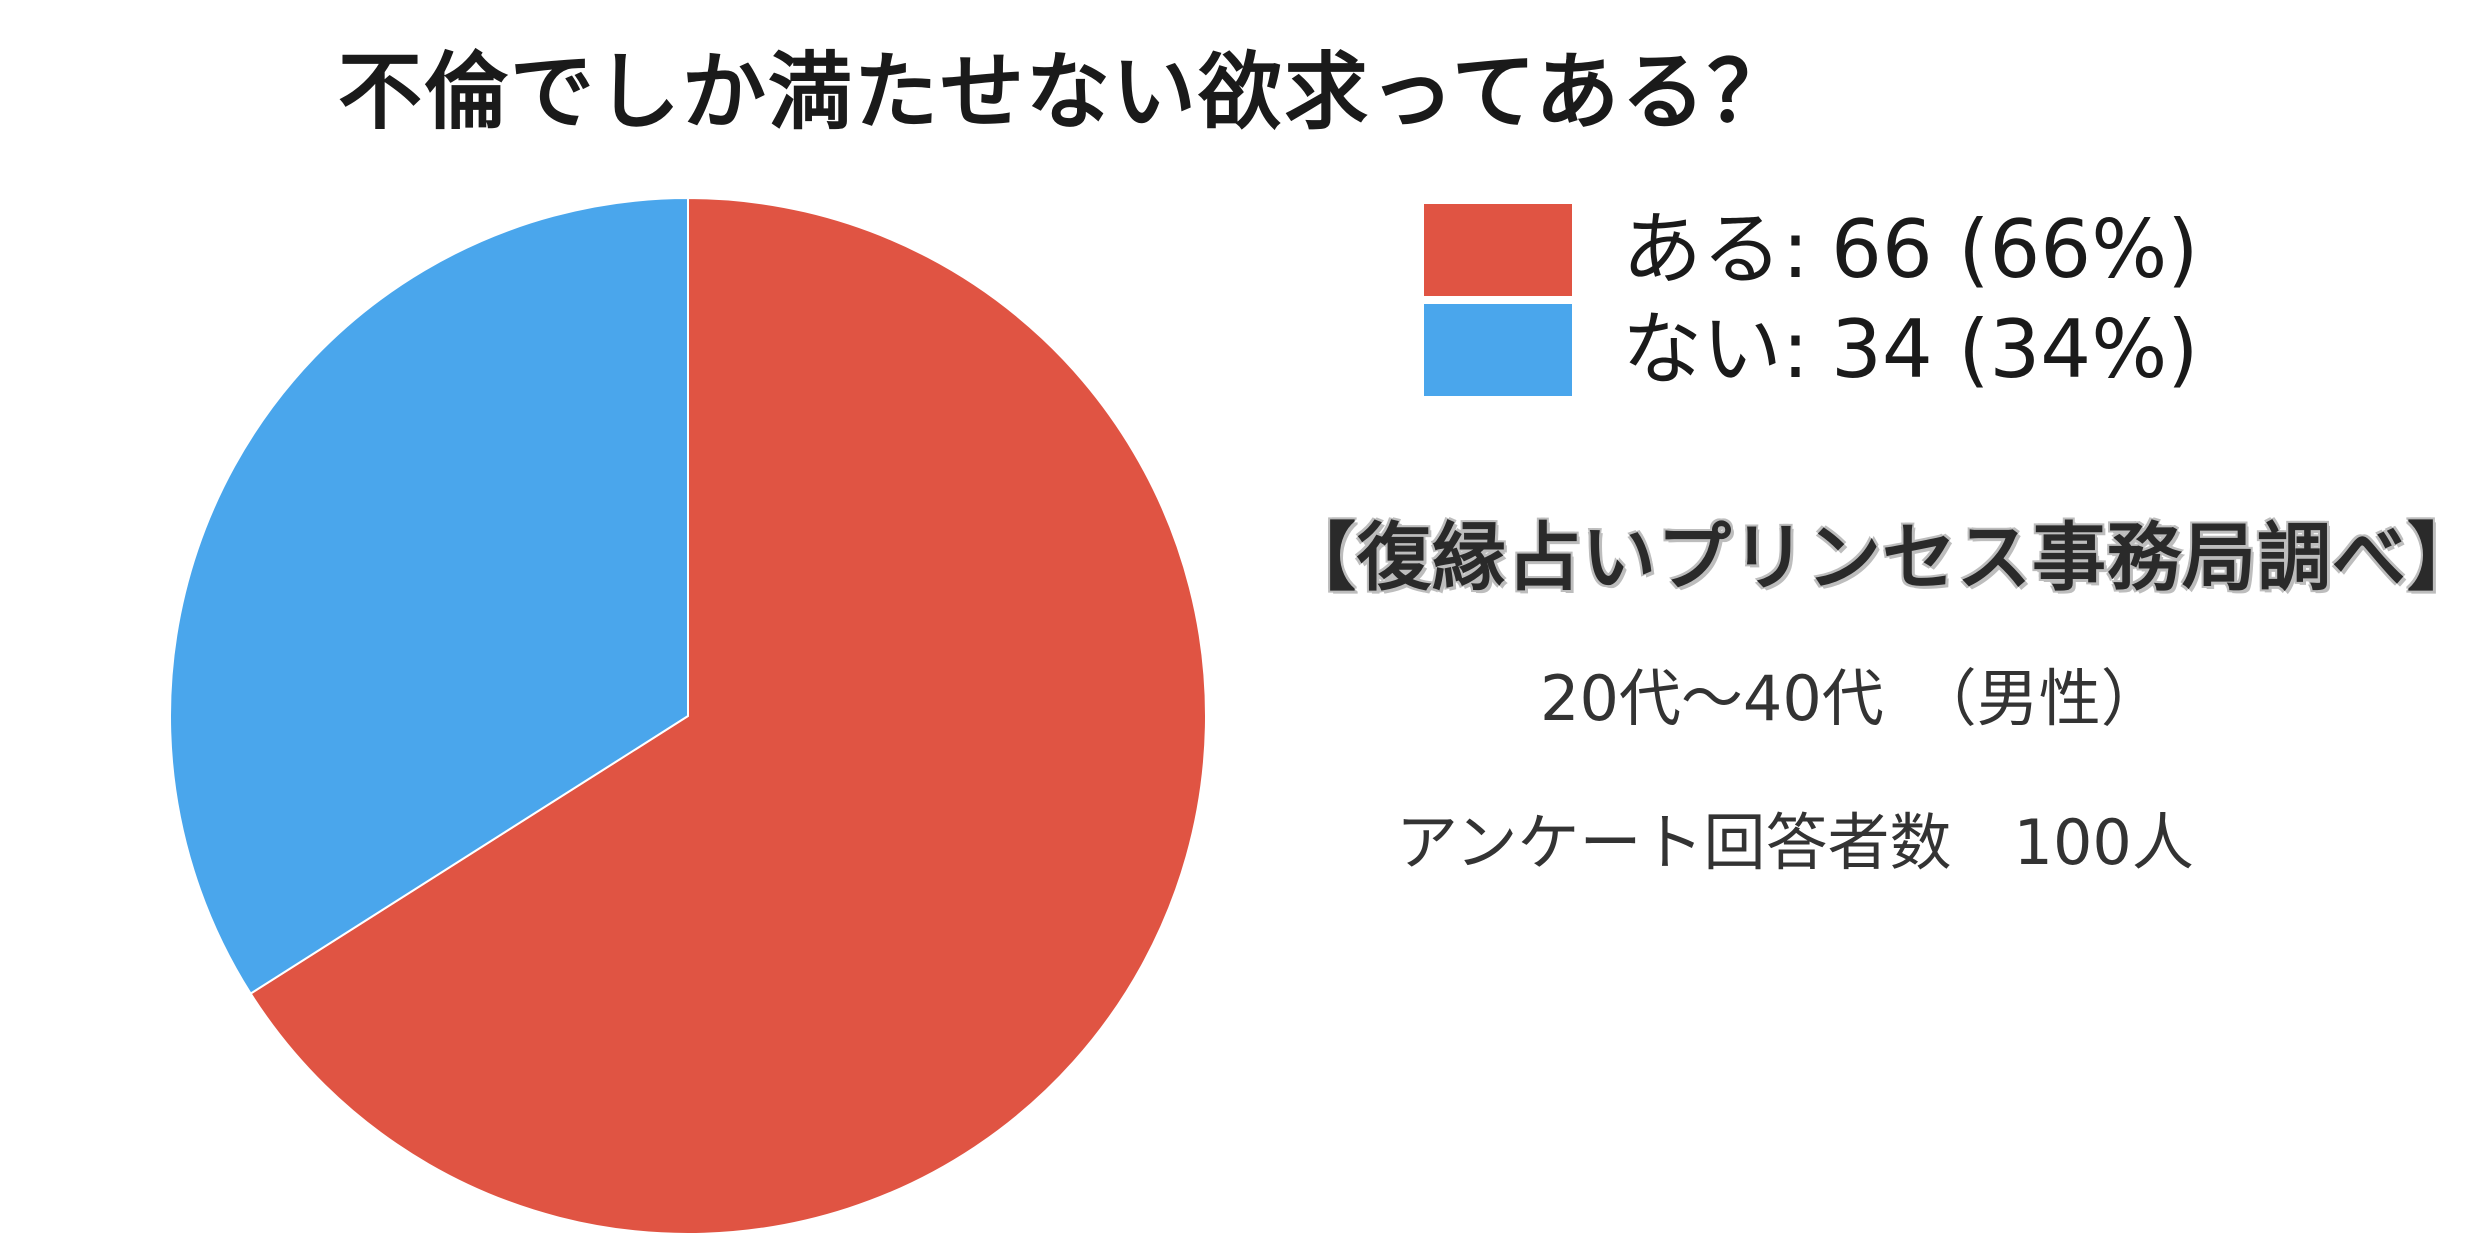  I want to click on legend-percent-nai: (34%), so click(2078, 349).